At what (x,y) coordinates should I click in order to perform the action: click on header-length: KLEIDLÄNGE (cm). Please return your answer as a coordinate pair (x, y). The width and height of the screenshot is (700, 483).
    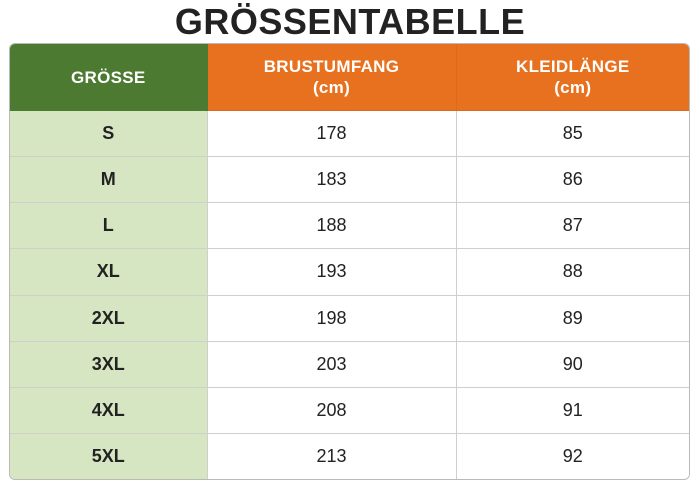
    Looking at the image, I should click on (572, 78).